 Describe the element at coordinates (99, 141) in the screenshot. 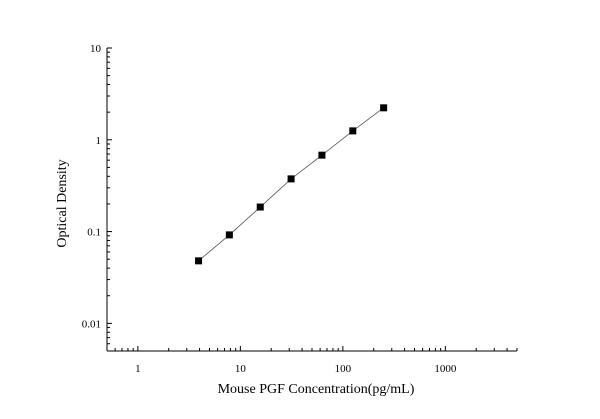

I see `y-tick-label: 1` at that location.